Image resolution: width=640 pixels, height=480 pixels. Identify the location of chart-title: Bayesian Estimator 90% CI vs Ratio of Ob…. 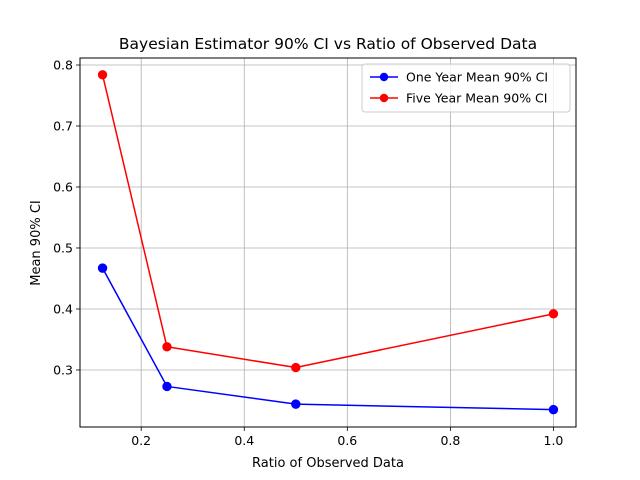
(328, 44).